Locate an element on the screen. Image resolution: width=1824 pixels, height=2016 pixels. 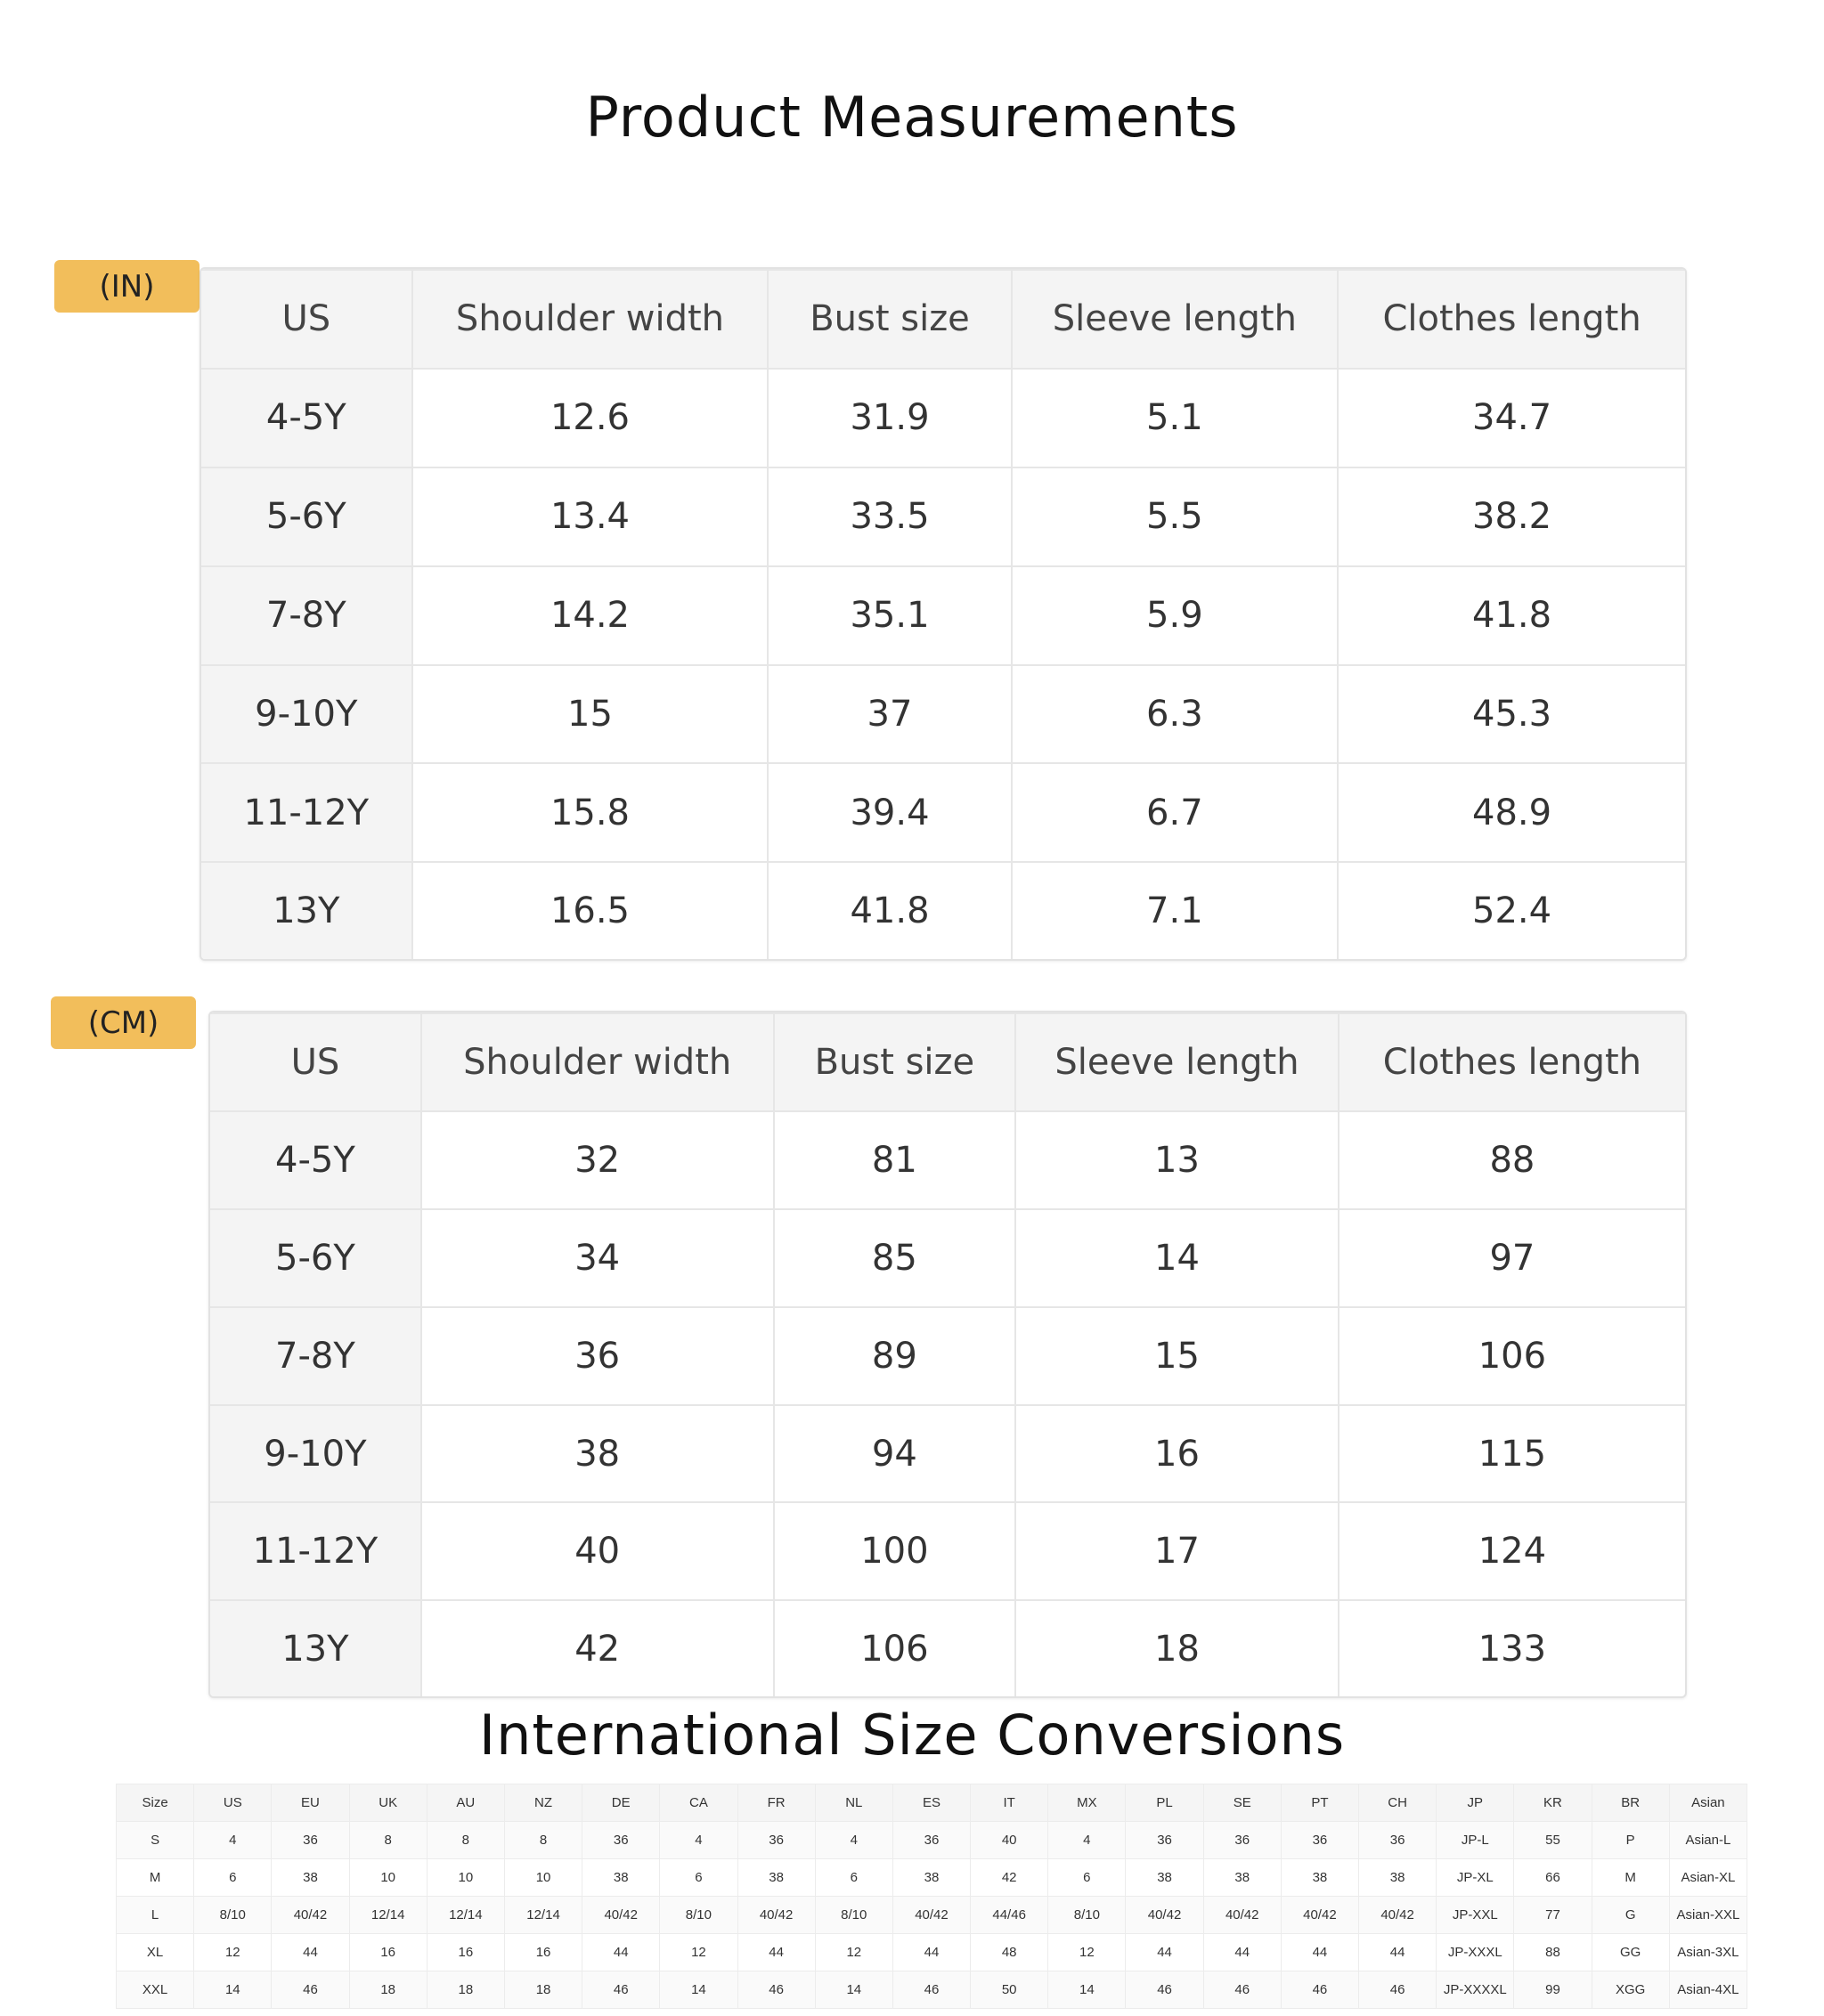
measurement-in-value-cell: 35.1 is located at coordinates (890, 615).